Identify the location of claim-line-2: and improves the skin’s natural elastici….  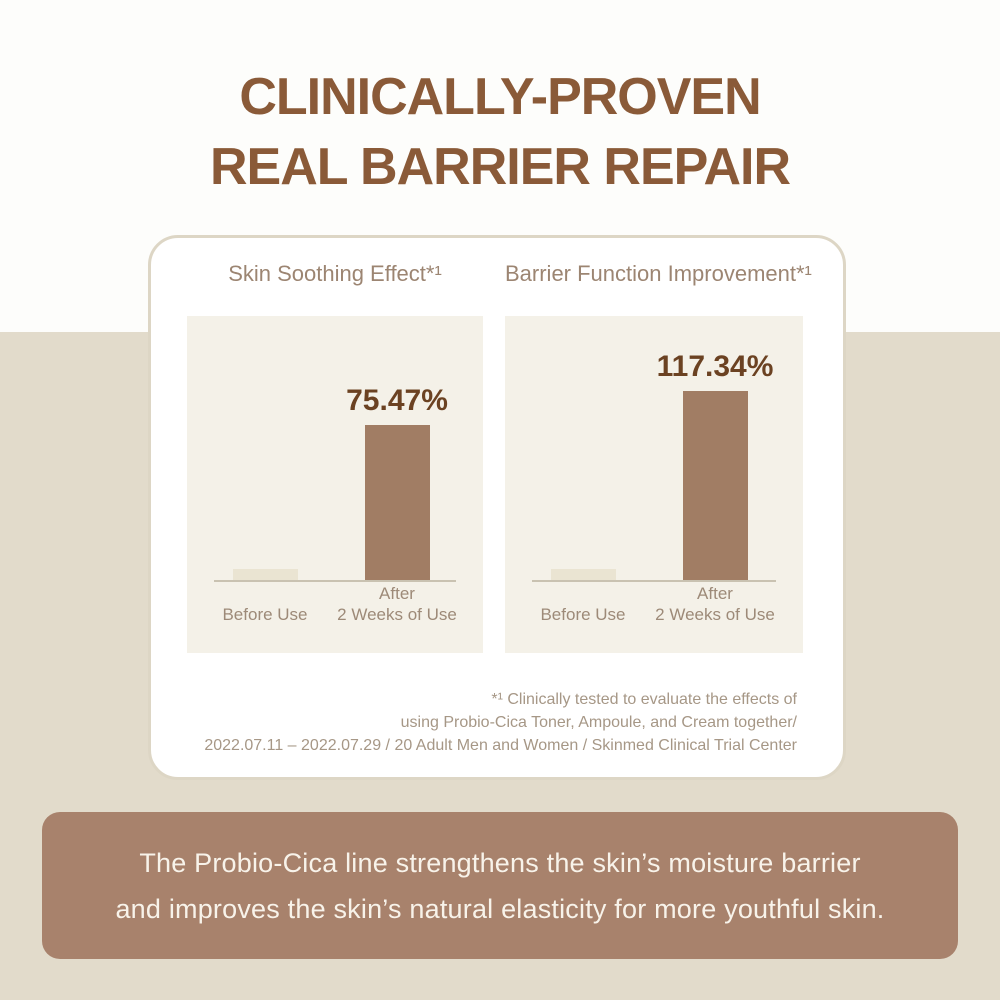
(500, 908).